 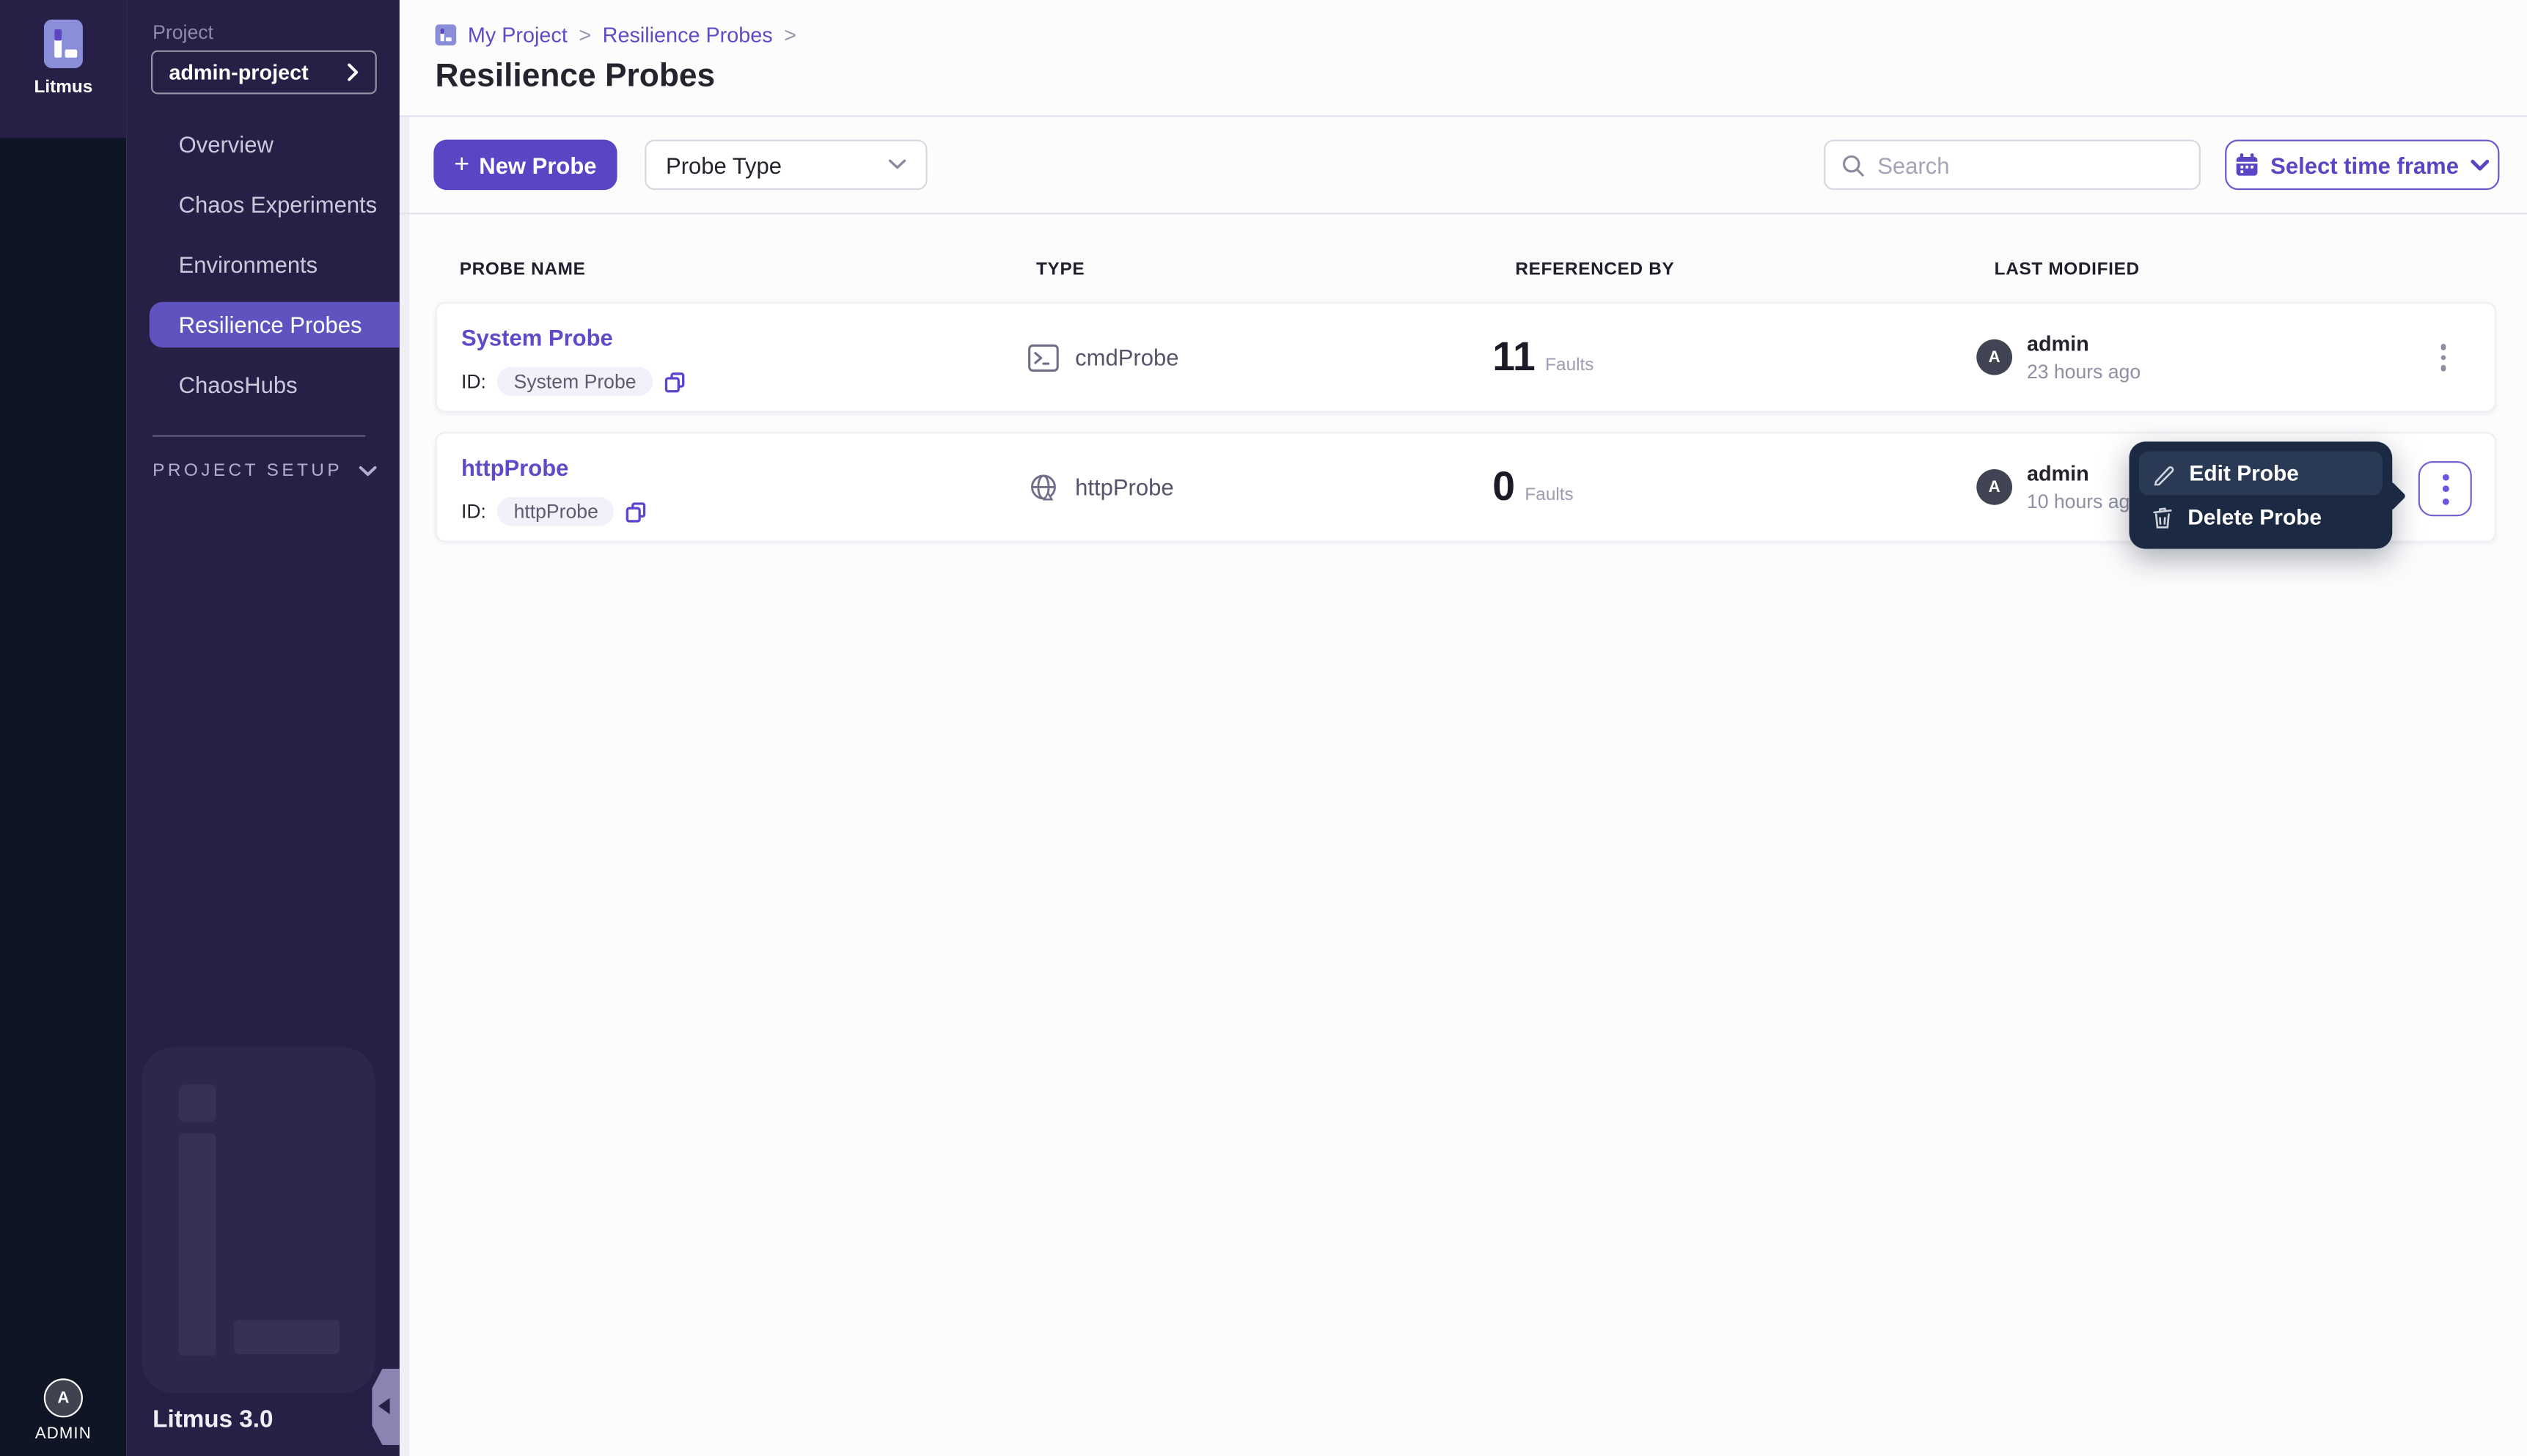 I want to click on version-label: Litmus 3.0, so click(x=213, y=1419).